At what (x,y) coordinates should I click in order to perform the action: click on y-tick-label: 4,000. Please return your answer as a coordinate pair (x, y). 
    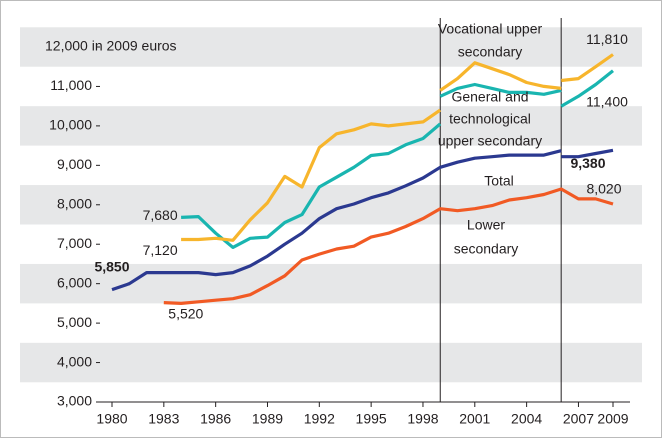
    Looking at the image, I should click on (74, 361).